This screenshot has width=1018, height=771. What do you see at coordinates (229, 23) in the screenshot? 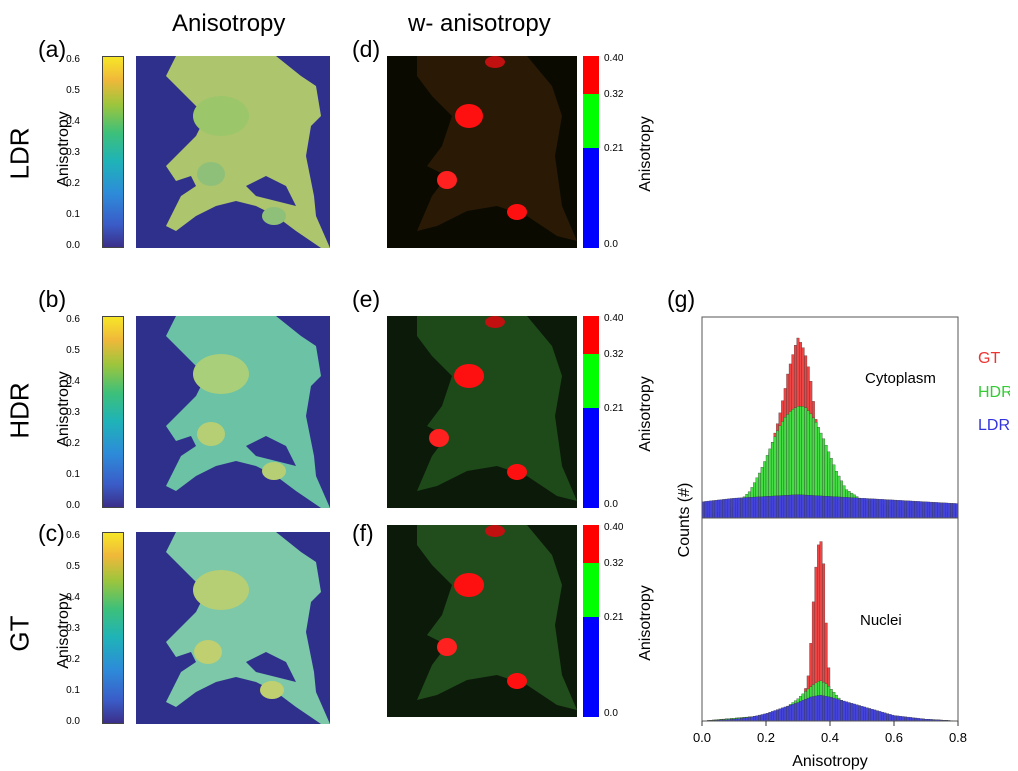
I see `column-title-anisotropy: Anisotropy` at bounding box center [229, 23].